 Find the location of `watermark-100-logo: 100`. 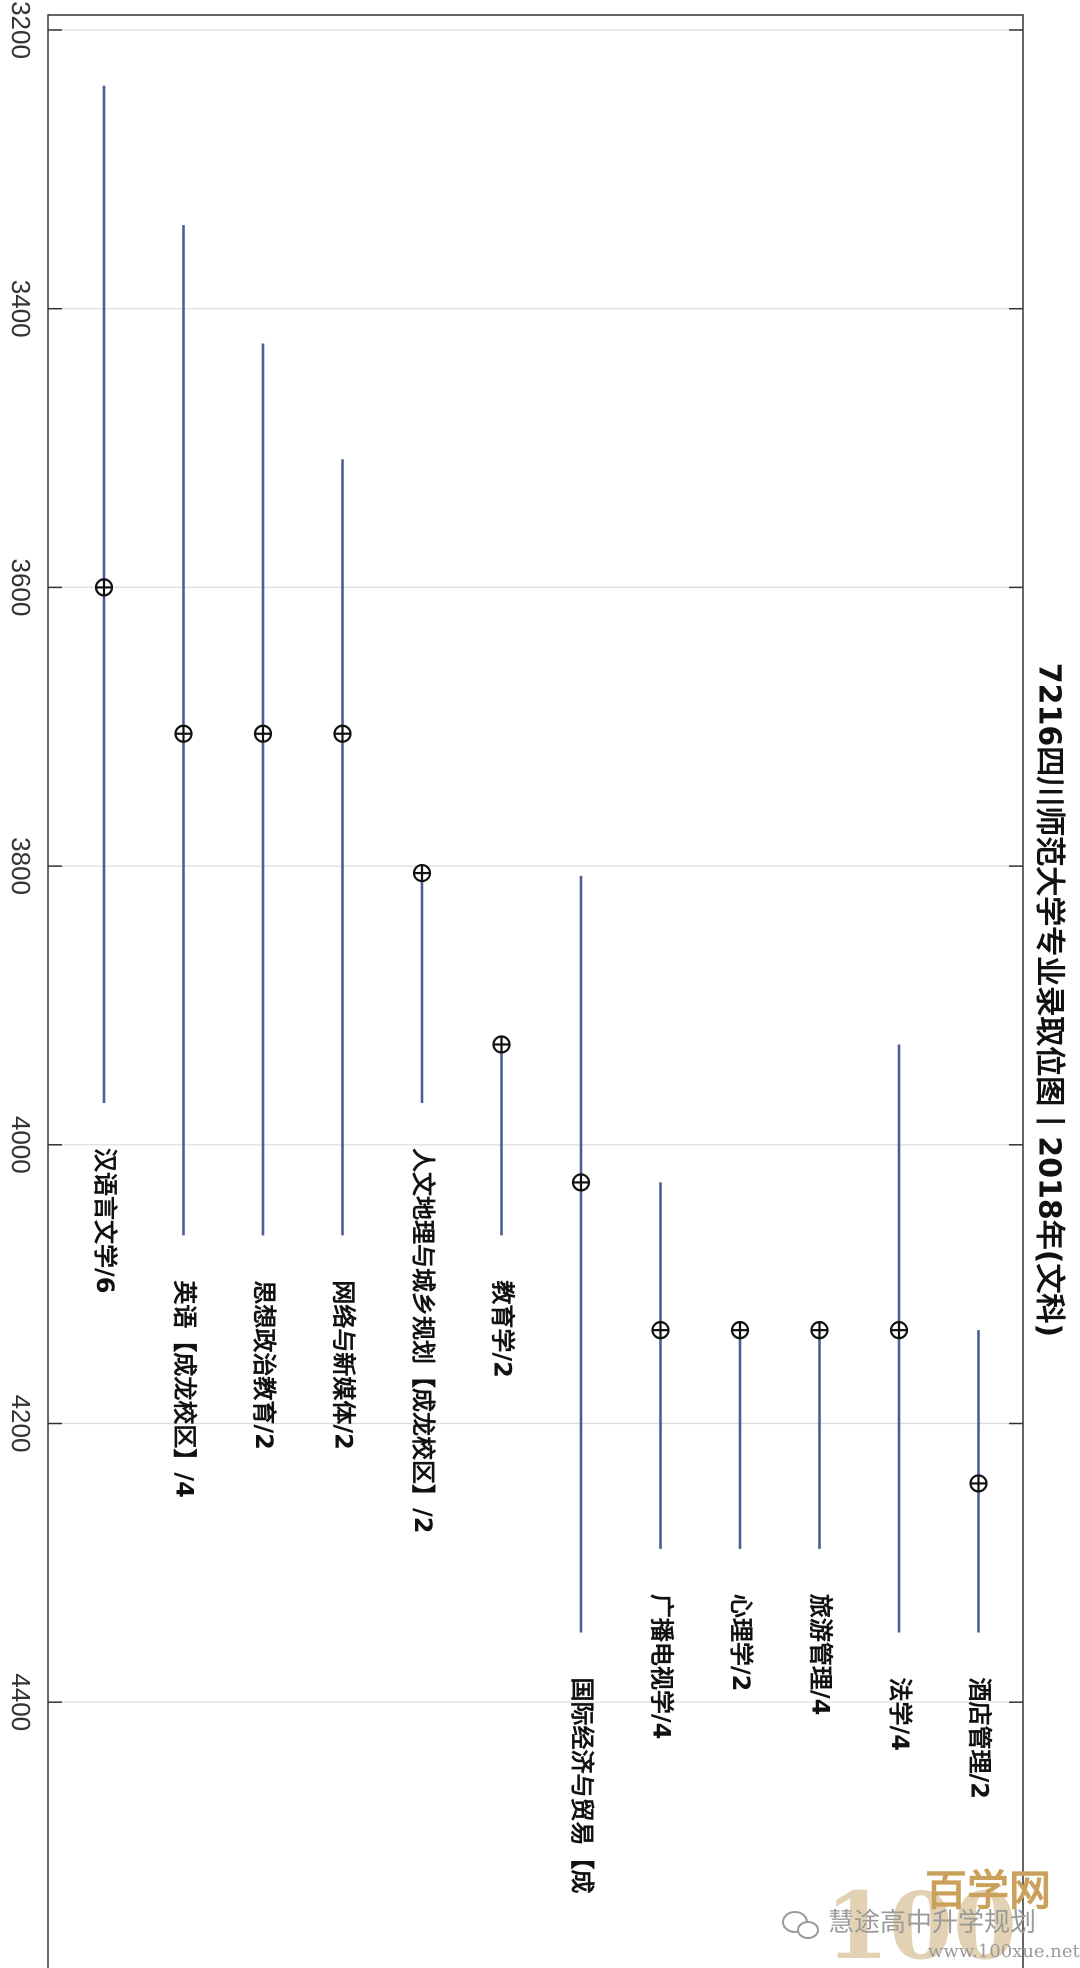

watermark-100-logo: 100 is located at coordinates (921, 1920).